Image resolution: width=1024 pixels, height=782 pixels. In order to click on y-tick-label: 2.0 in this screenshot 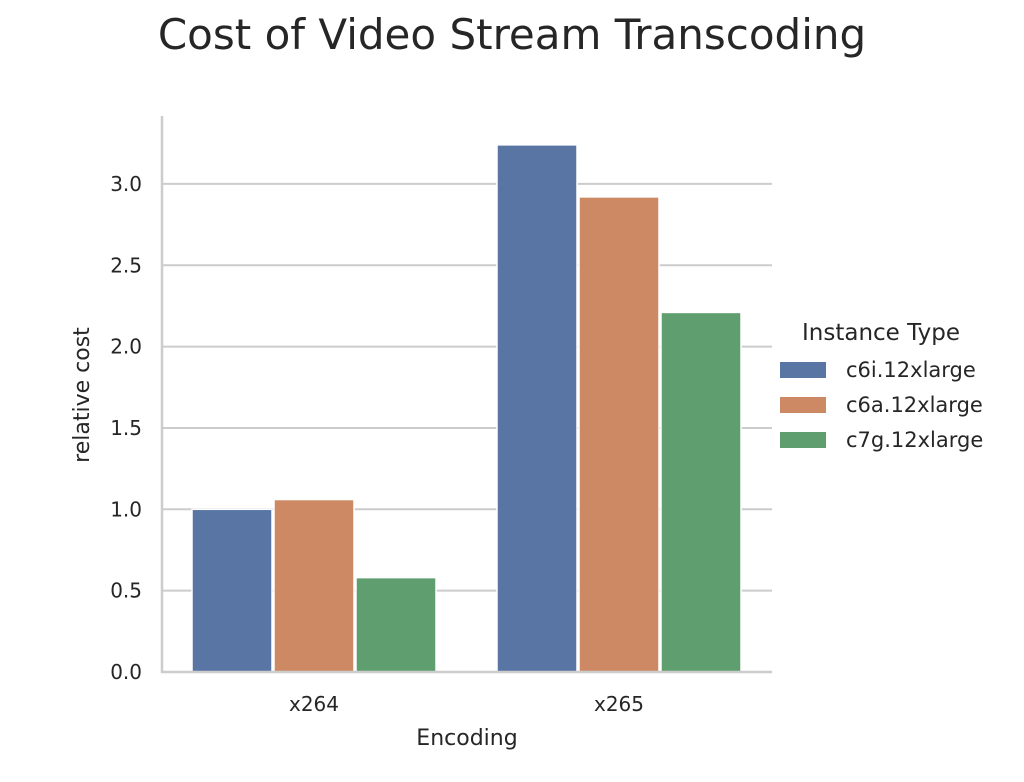, I will do `click(126, 347)`.